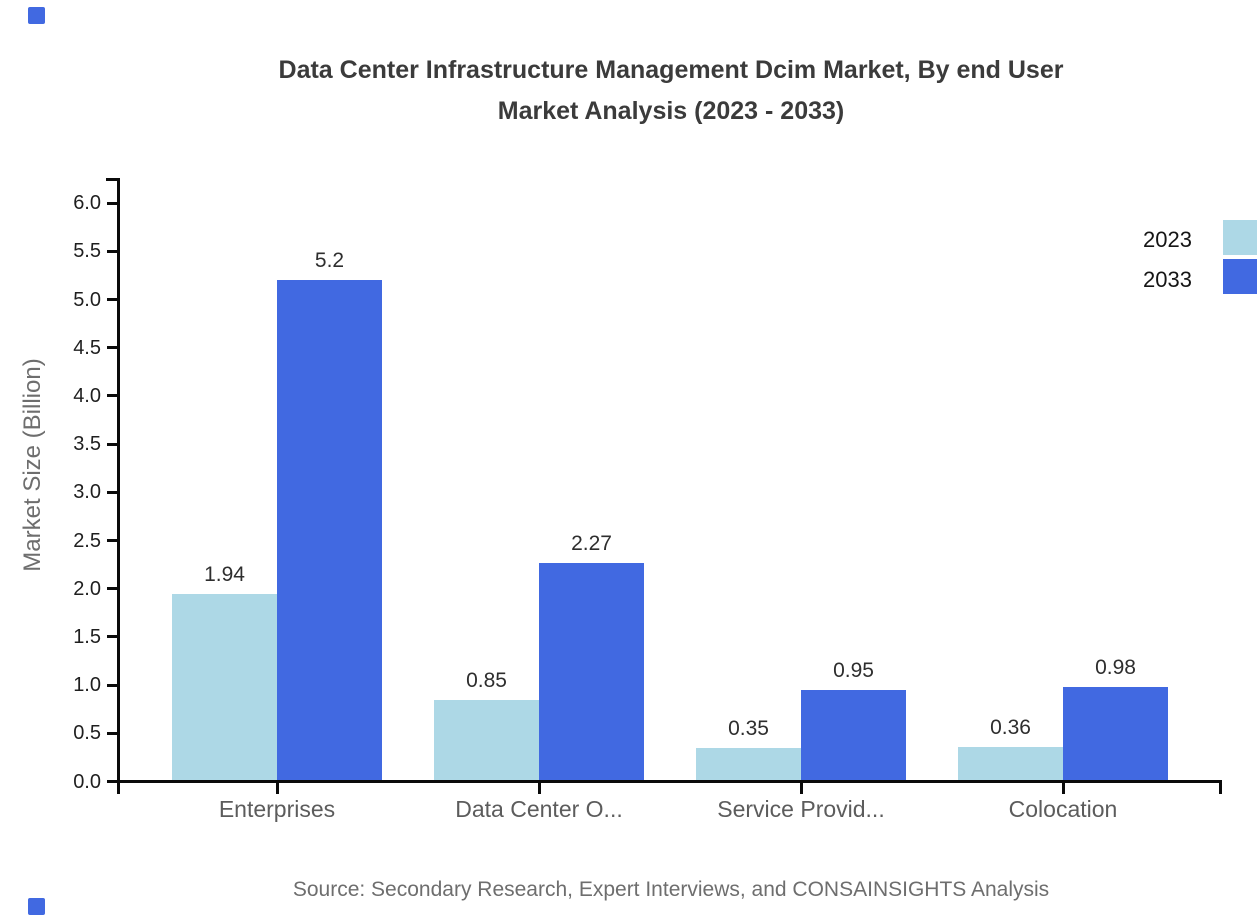 Image resolution: width=1260 pixels, height=920 pixels. Describe the element at coordinates (87, 636) in the screenshot. I see `y-tick-label-1.5: 1.5` at that location.